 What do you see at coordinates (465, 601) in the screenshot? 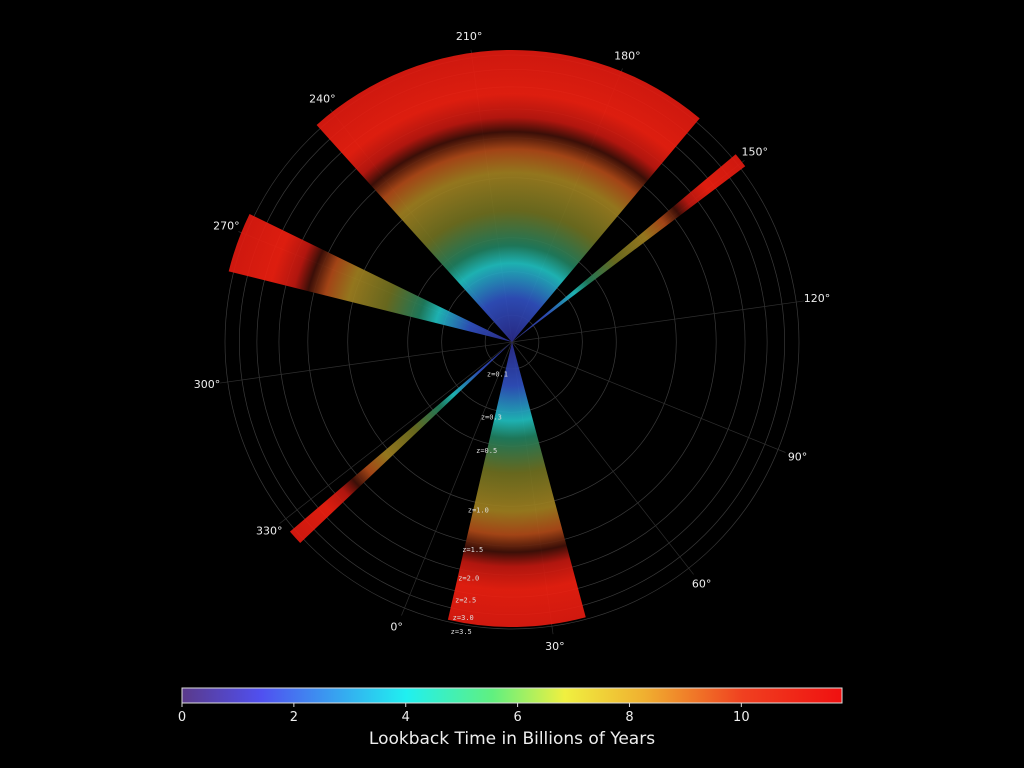
I see `radial-tick-label: z=2.5` at bounding box center [465, 601].